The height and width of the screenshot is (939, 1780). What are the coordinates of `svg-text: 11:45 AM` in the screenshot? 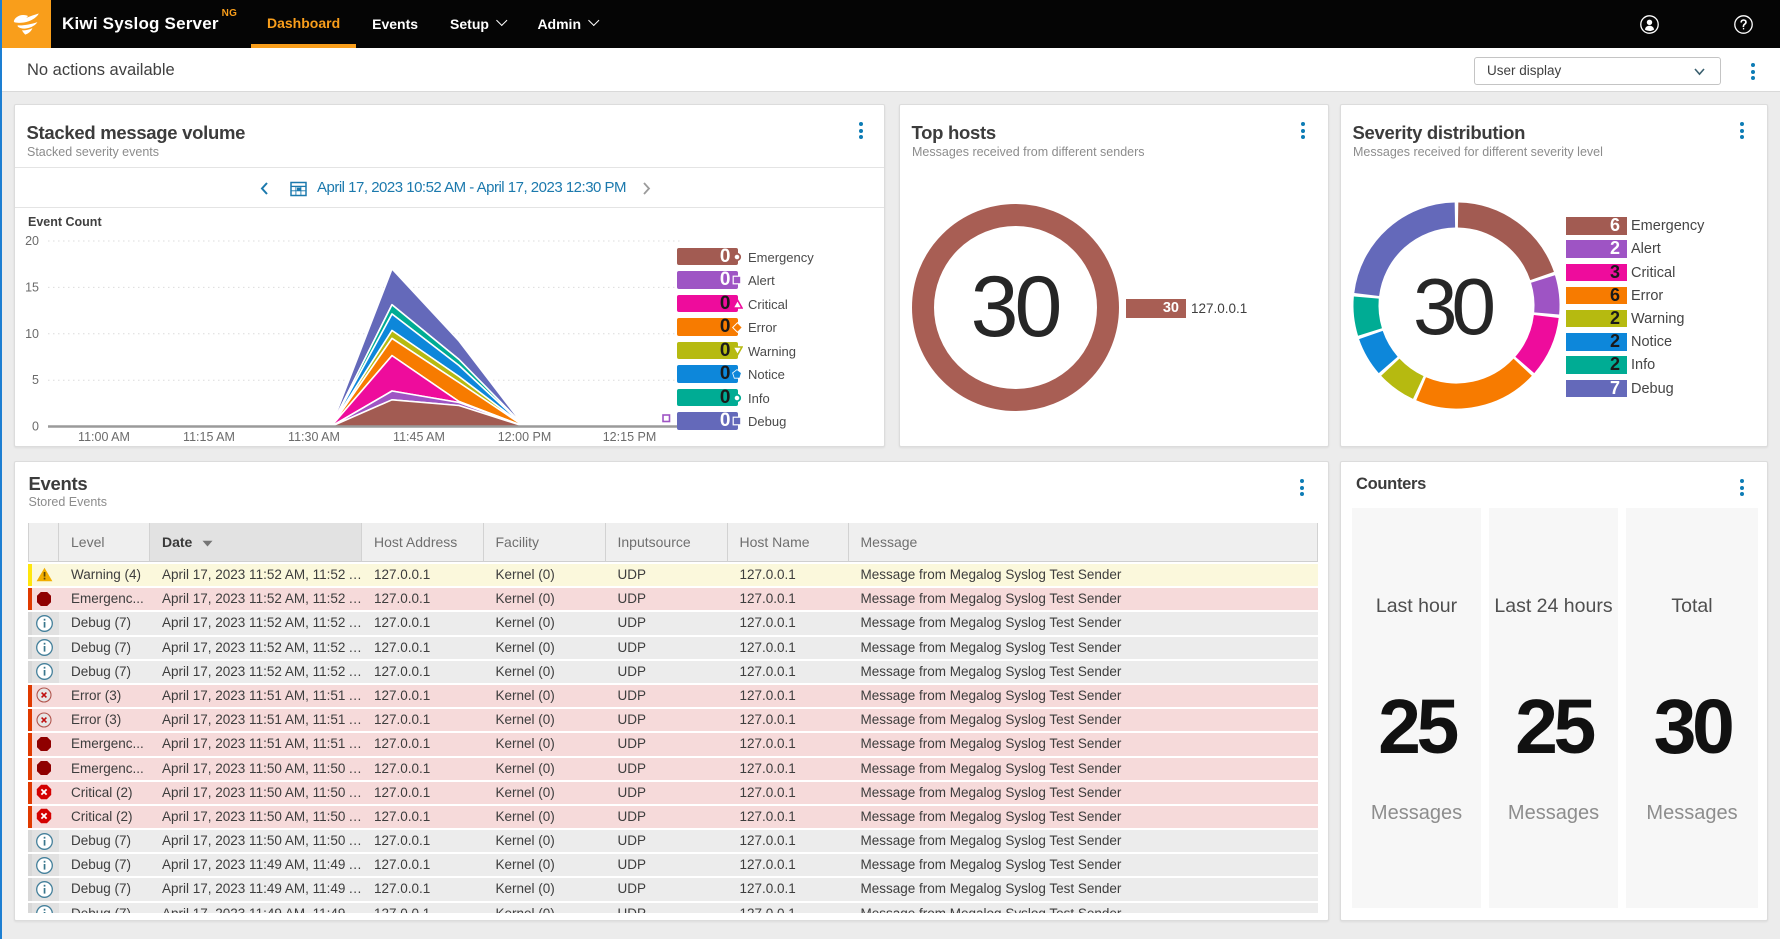 It's located at (419, 437).